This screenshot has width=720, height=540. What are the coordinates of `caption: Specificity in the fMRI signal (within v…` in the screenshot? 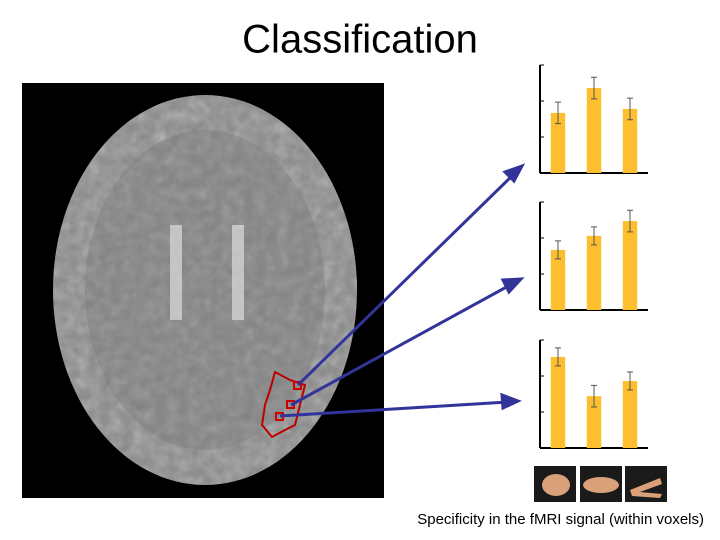 It's located at (560, 519).